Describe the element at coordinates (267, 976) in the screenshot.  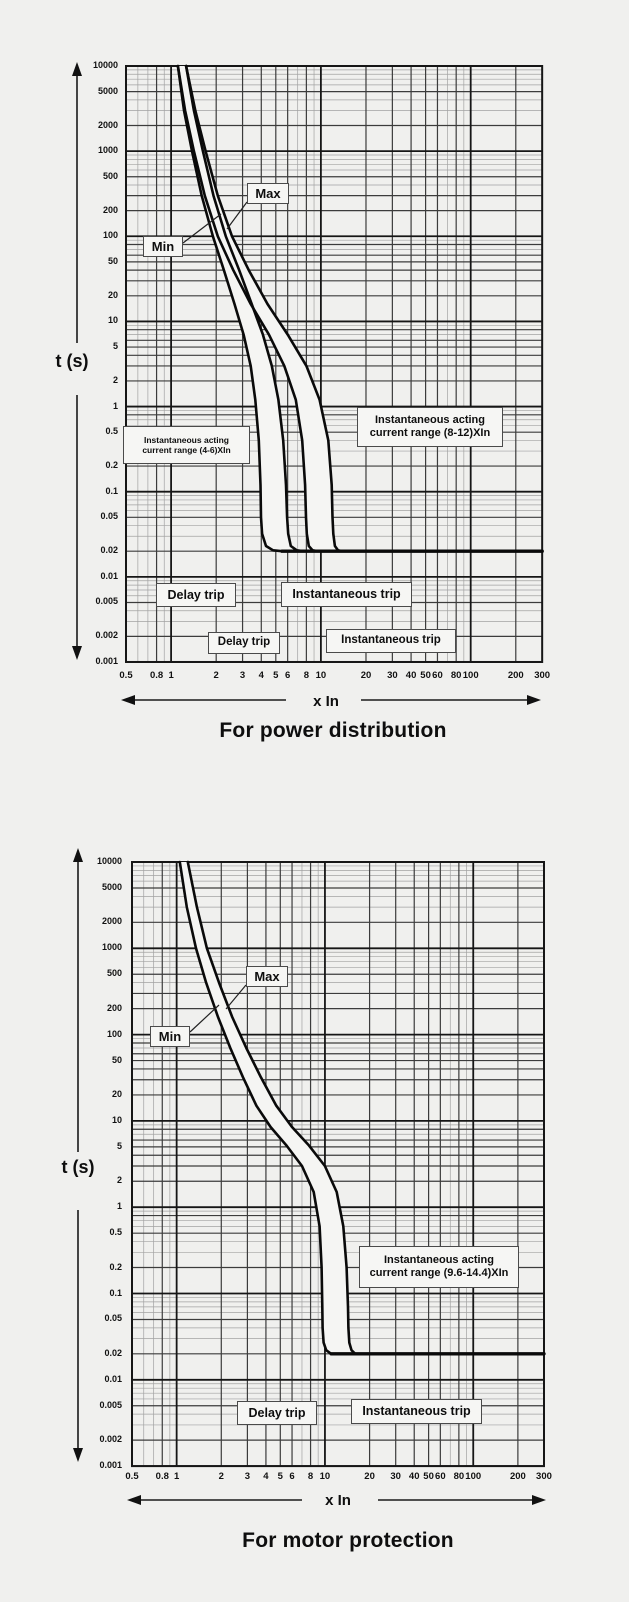
I see `max-curve-label-motor: Max` at that location.